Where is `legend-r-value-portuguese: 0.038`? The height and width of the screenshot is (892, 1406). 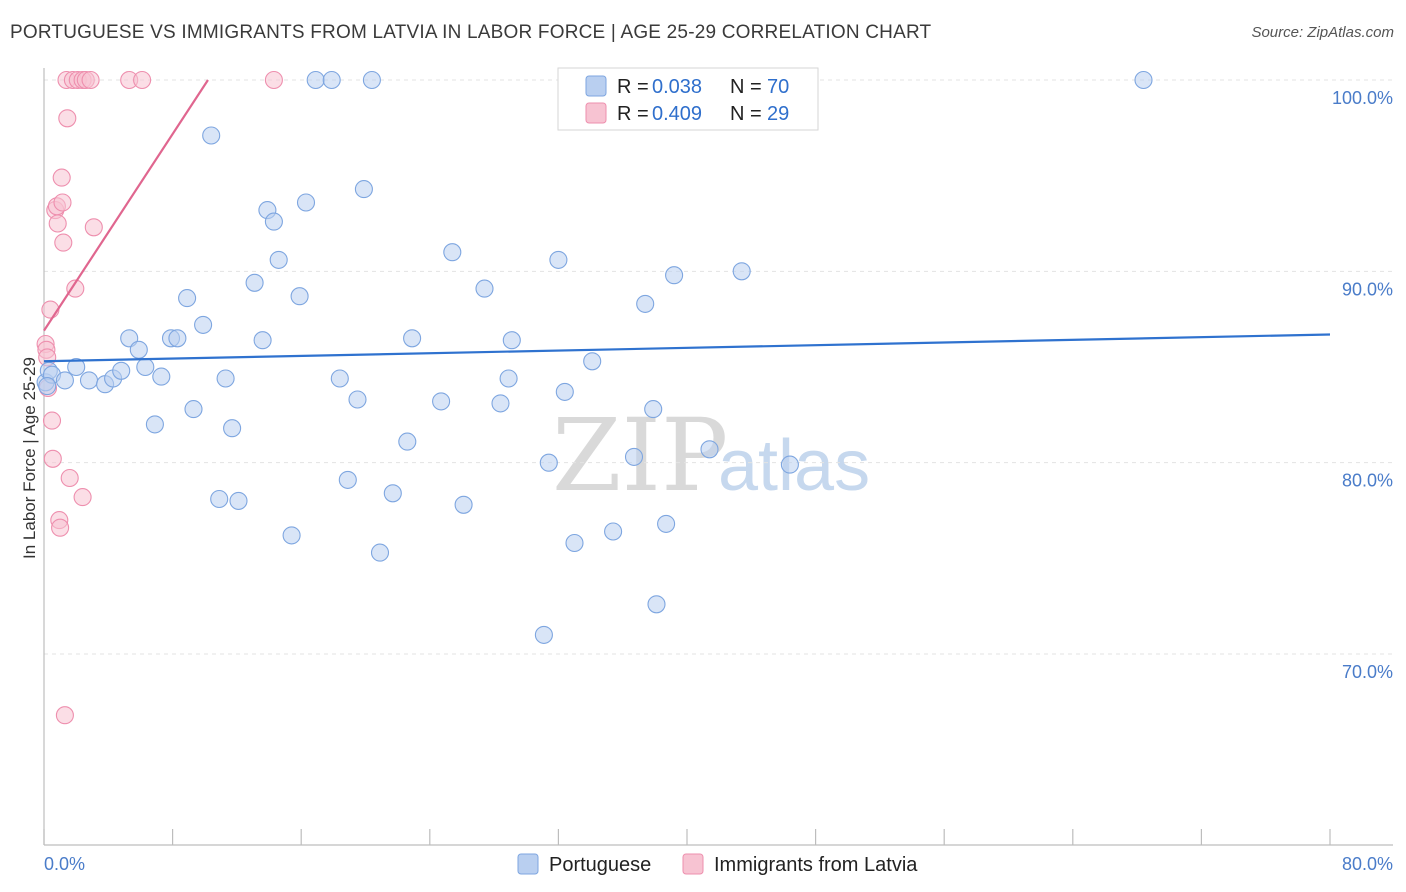
legend-r-value-portuguese: 0.038 is located at coordinates (677, 87).